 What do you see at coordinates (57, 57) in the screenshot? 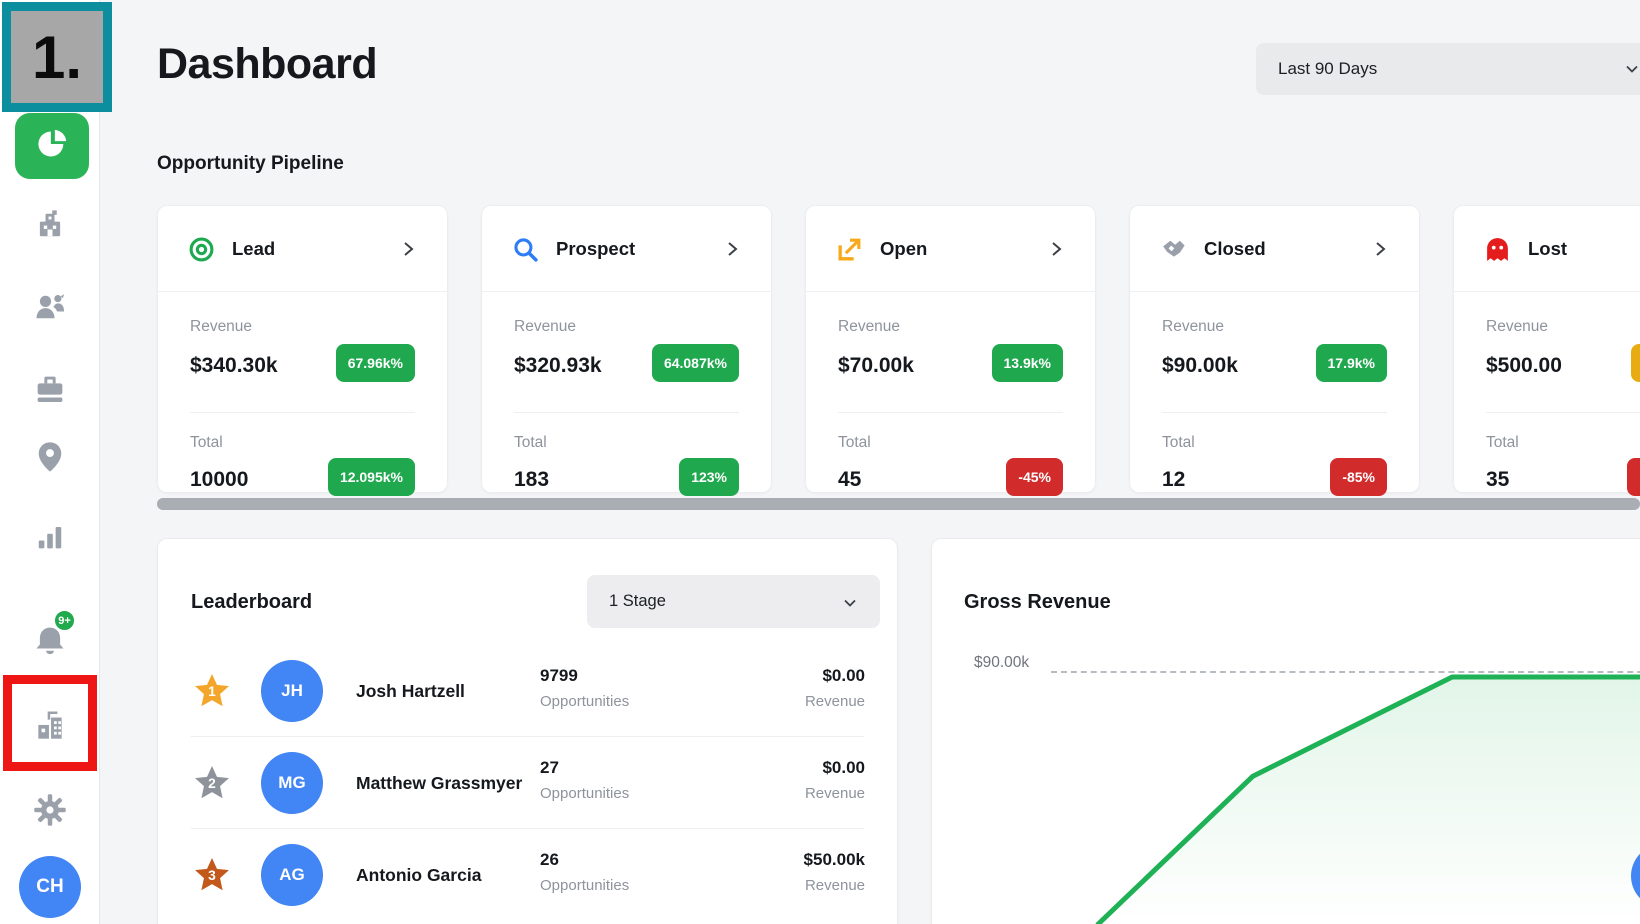
I see `som-marker-1: 1.` at bounding box center [57, 57].